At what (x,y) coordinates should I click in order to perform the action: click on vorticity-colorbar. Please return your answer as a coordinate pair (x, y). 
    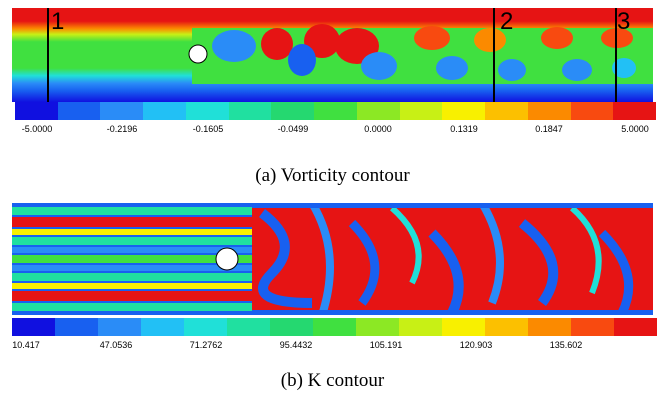
    Looking at the image, I should click on (336, 111).